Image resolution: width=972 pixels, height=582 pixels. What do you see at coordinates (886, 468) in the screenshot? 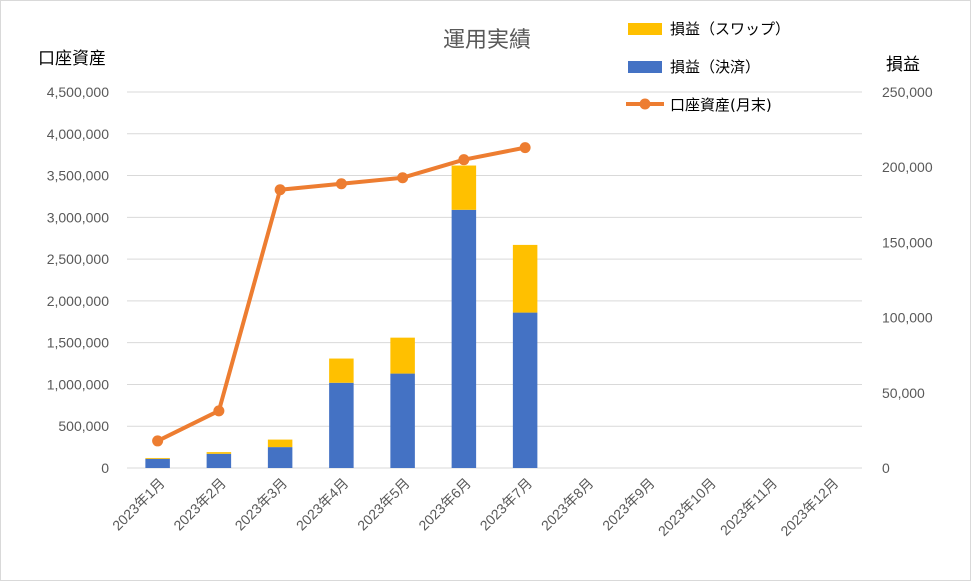
I see `right-tick-label: 0` at bounding box center [886, 468].